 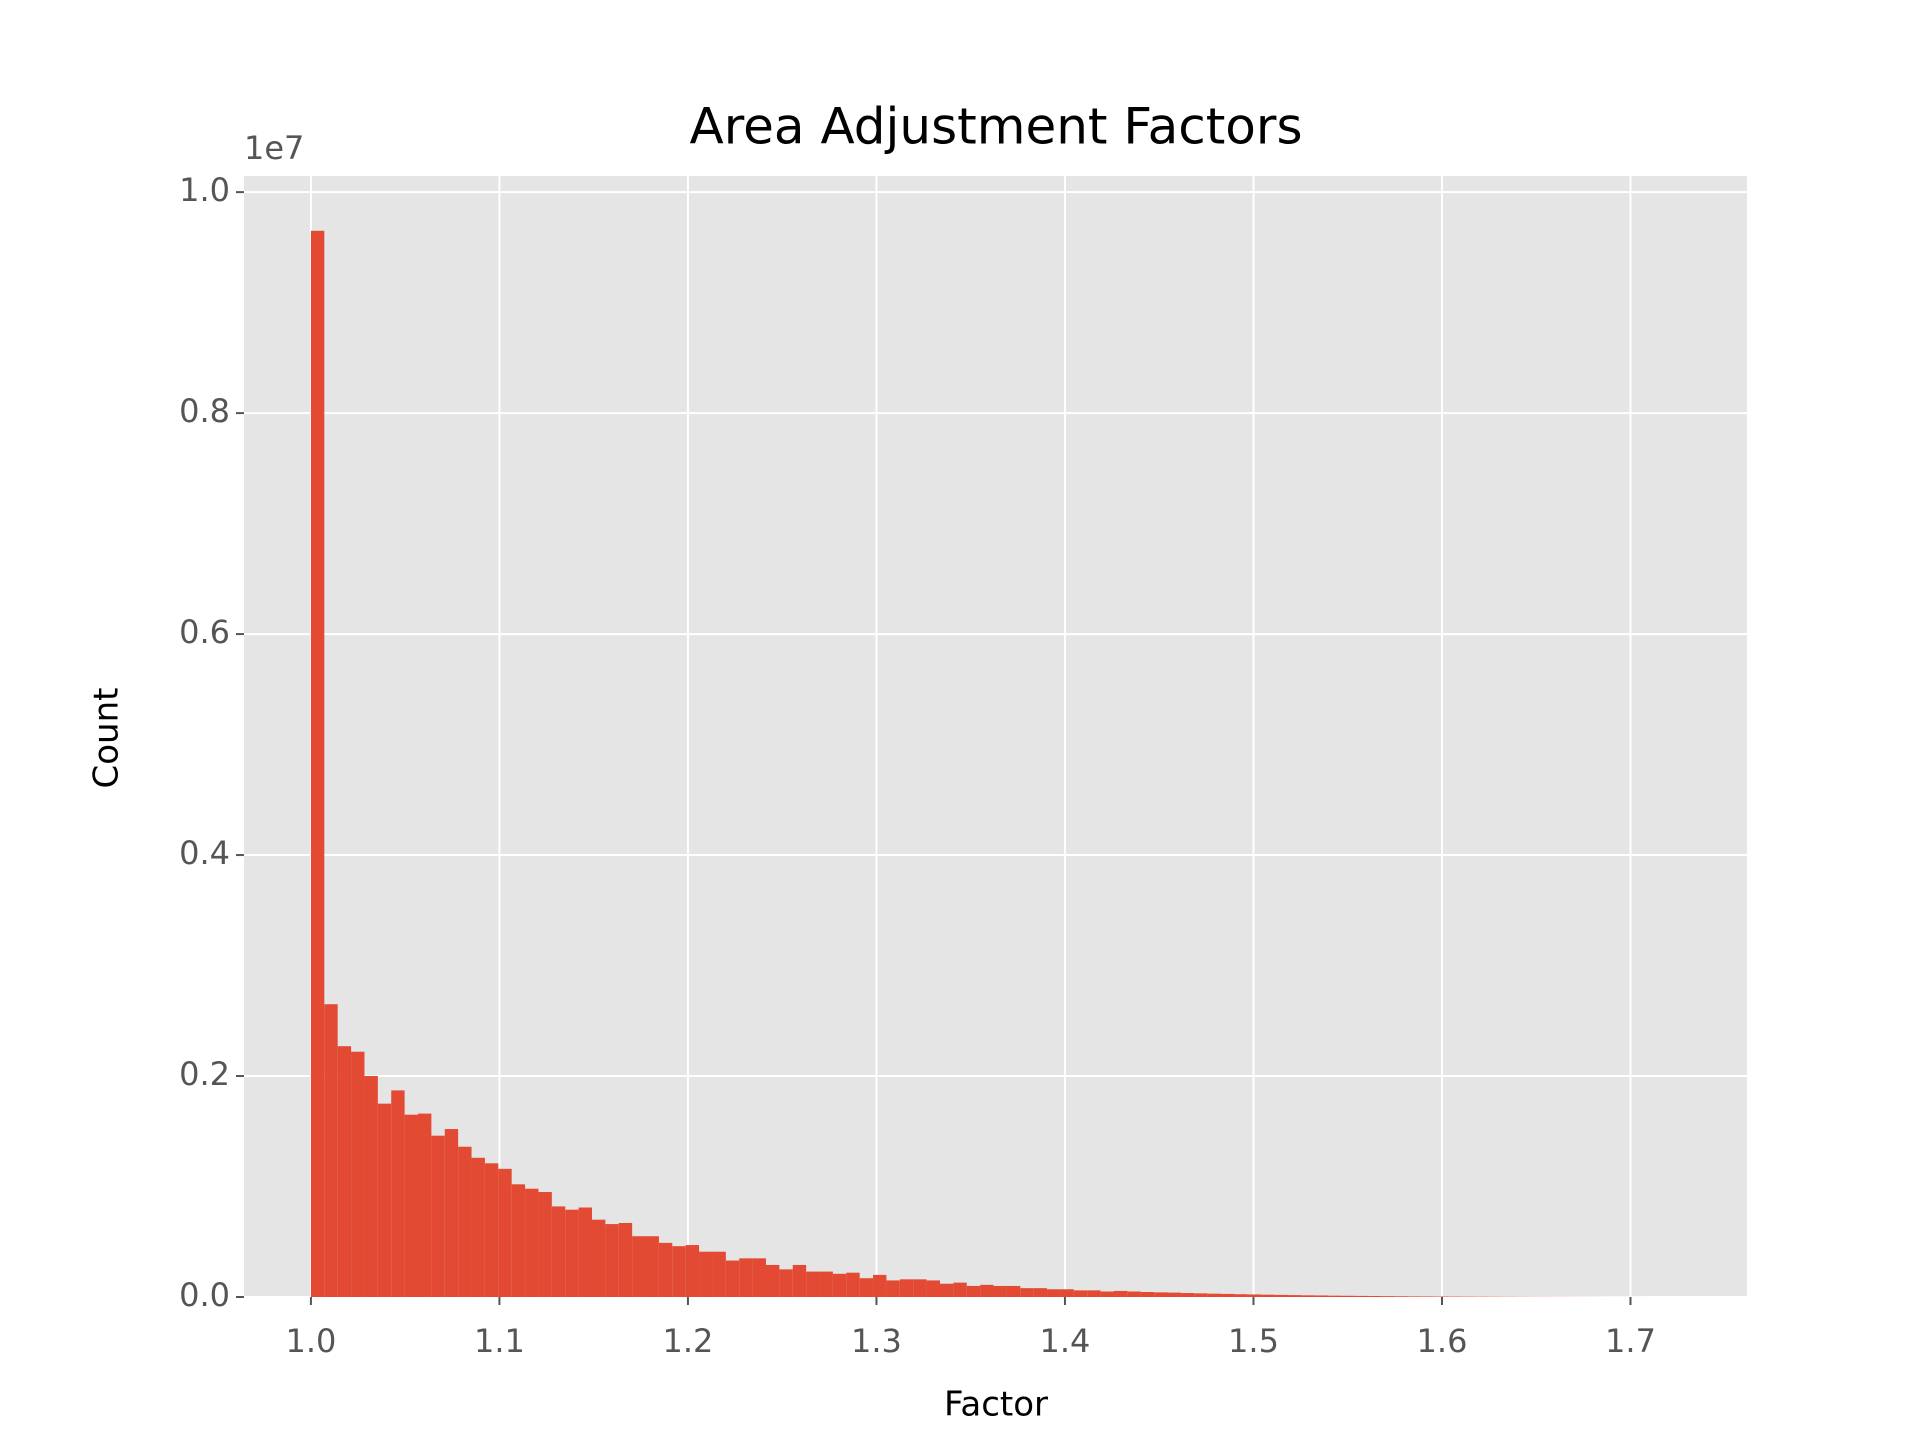 I want to click on y-tick-label: 0.2, so click(x=204, y=1074).